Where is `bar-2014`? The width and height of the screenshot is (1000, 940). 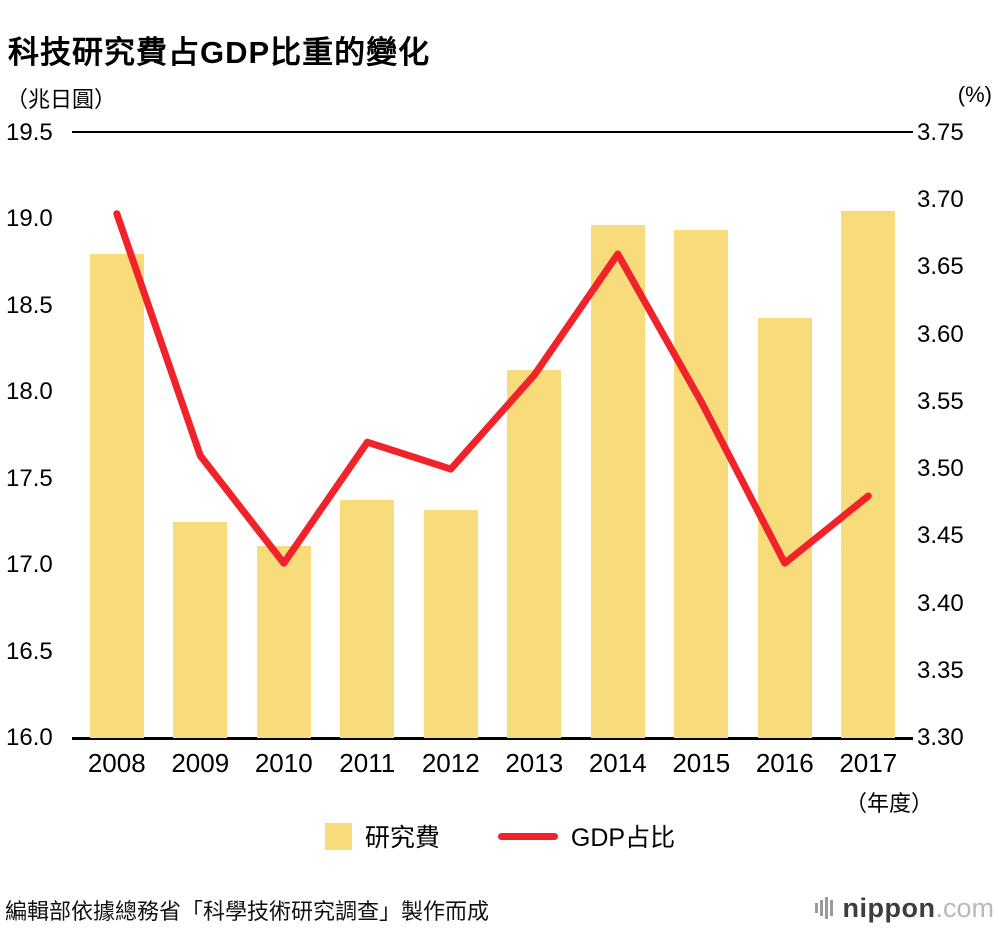 bar-2014 is located at coordinates (617, 481).